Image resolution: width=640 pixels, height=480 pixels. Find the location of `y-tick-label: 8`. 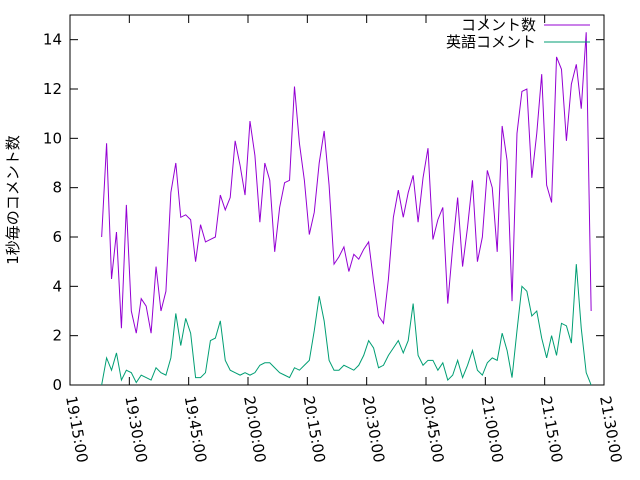

y-tick-label: 8 is located at coordinates (57, 188).